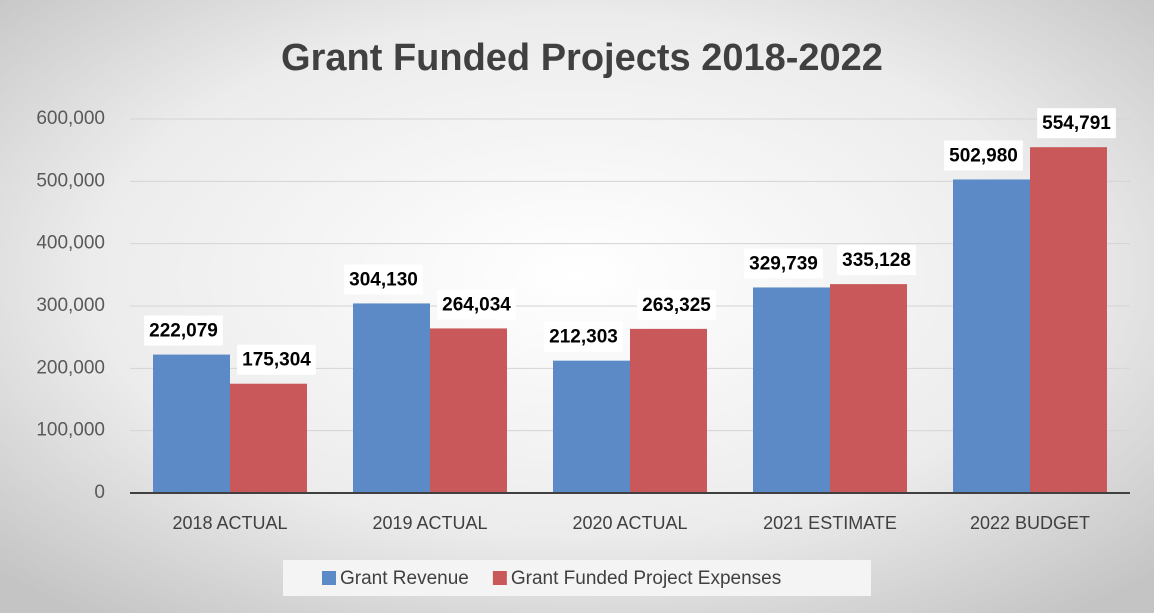 The width and height of the screenshot is (1154, 613). What do you see at coordinates (1030, 523) in the screenshot?
I see `x-tick-label: 2022 BUDGET` at bounding box center [1030, 523].